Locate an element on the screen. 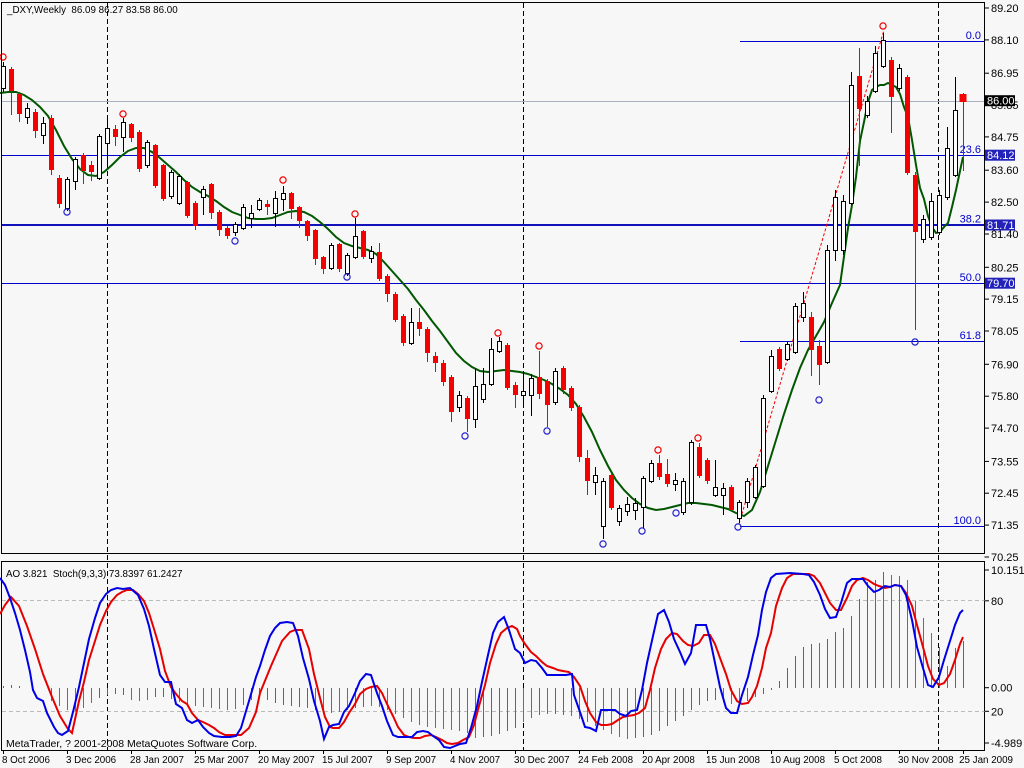 This screenshot has height=768, width=1024. svg-text: 25 Mar 2007 is located at coordinates (221, 760).